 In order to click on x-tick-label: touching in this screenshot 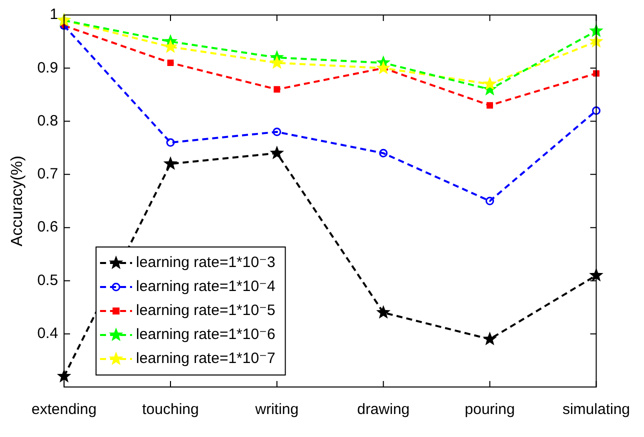, I will do `click(170, 409)`.